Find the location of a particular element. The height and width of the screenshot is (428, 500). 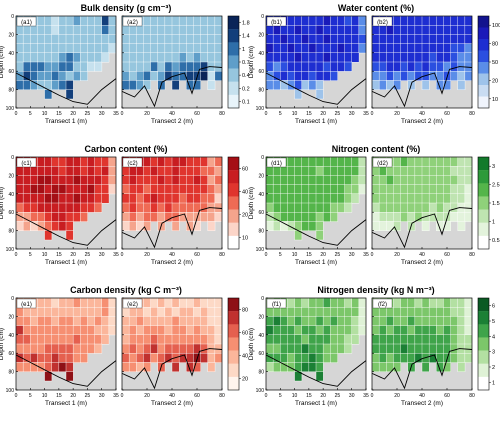

panel-label: (f1) is located at coordinates (276, 305).